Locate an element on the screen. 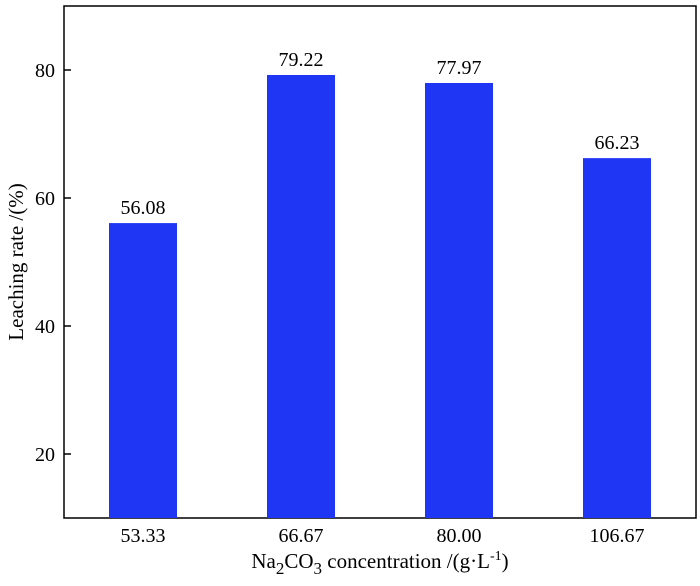 This screenshot has height=586, width=700. y-axis: 20 40 60 80 is located at coordinates (53, 263).